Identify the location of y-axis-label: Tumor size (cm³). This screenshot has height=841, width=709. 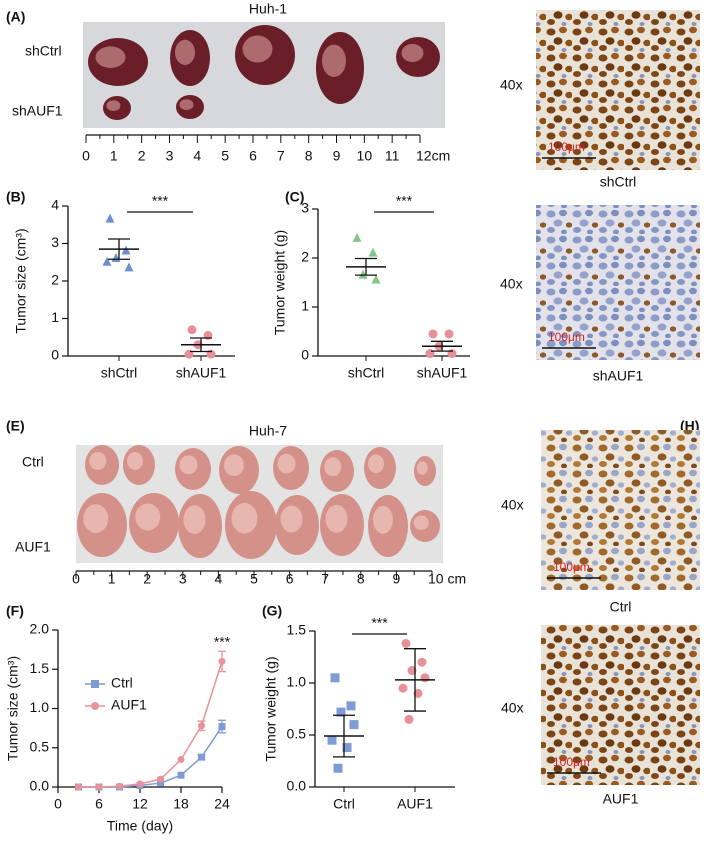
(13, 708).